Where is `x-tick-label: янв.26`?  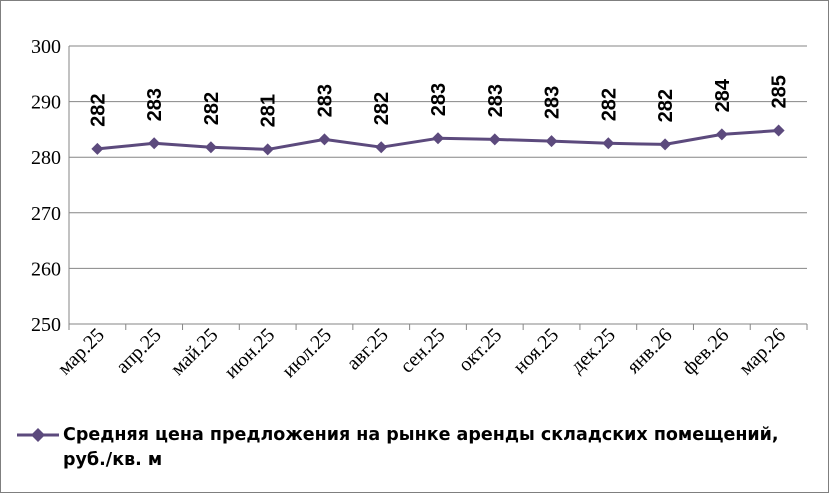
x-tick-label: янв.26 is located at coordinates (650, 351).